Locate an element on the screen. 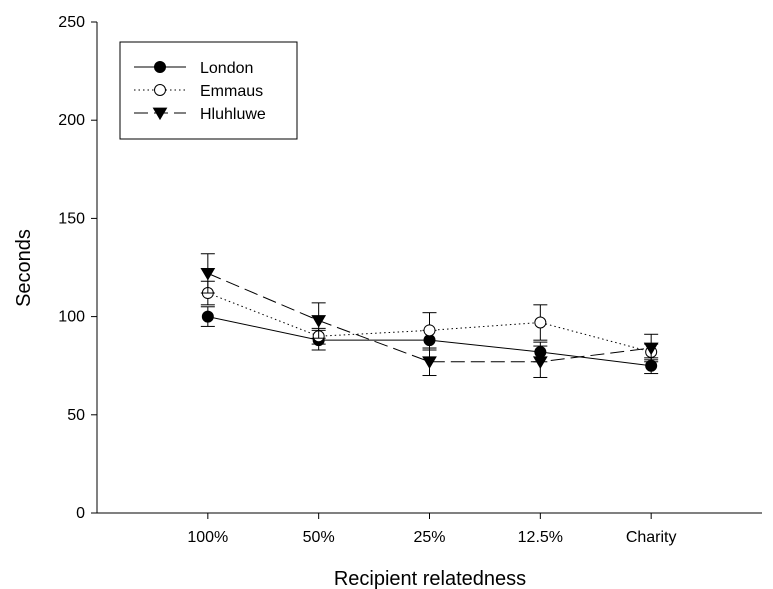  legend-label-emmaus: Emmaus is located at coordinates (231, 91).